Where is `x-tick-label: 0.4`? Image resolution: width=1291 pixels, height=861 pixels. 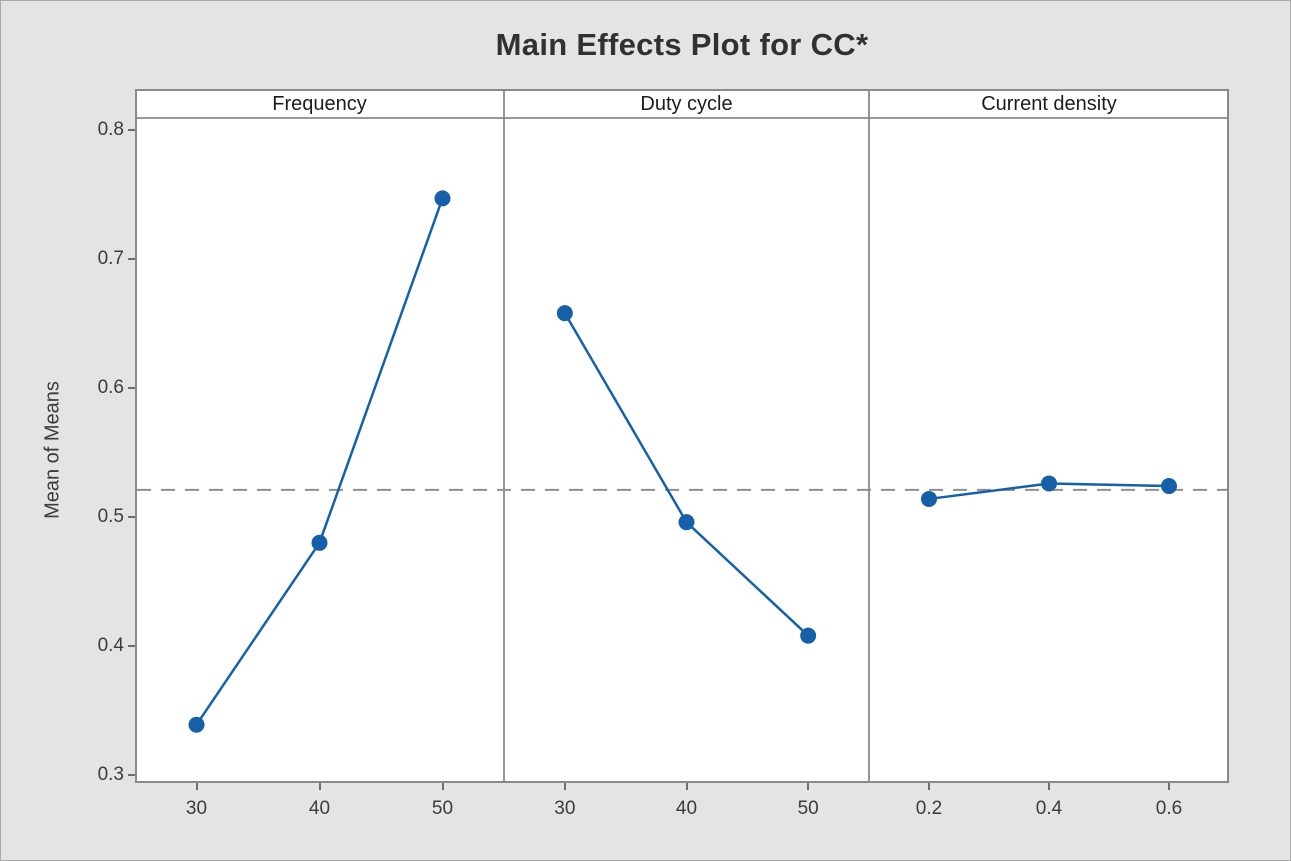
x-tick-label: 0.4 is located at coordinates (1049, 808).